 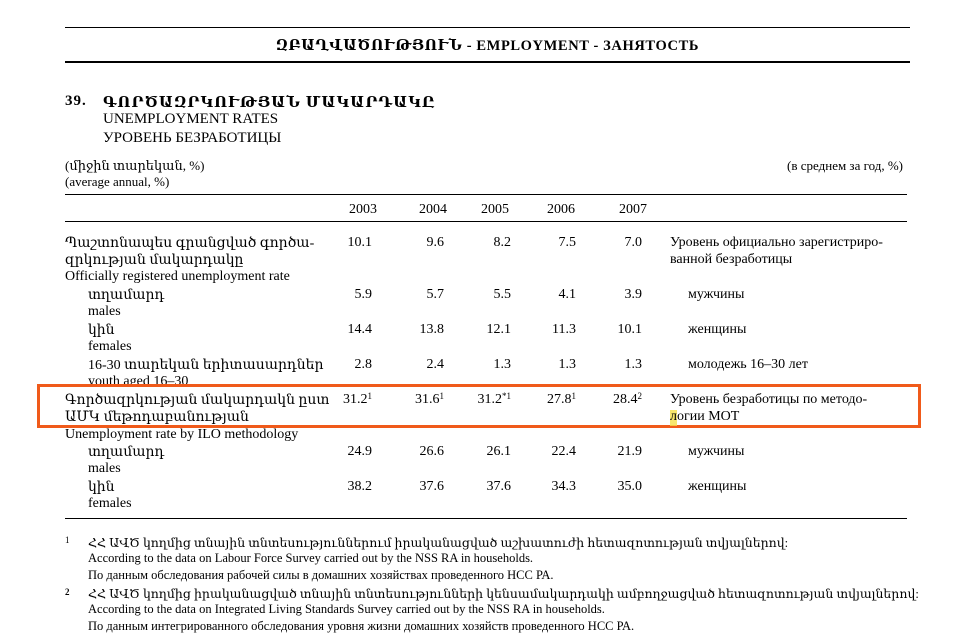 What do you see at coordinates (564, 329) in the screenshot?
I see `table-cell: 11.3` at bounding box center [564, 329].